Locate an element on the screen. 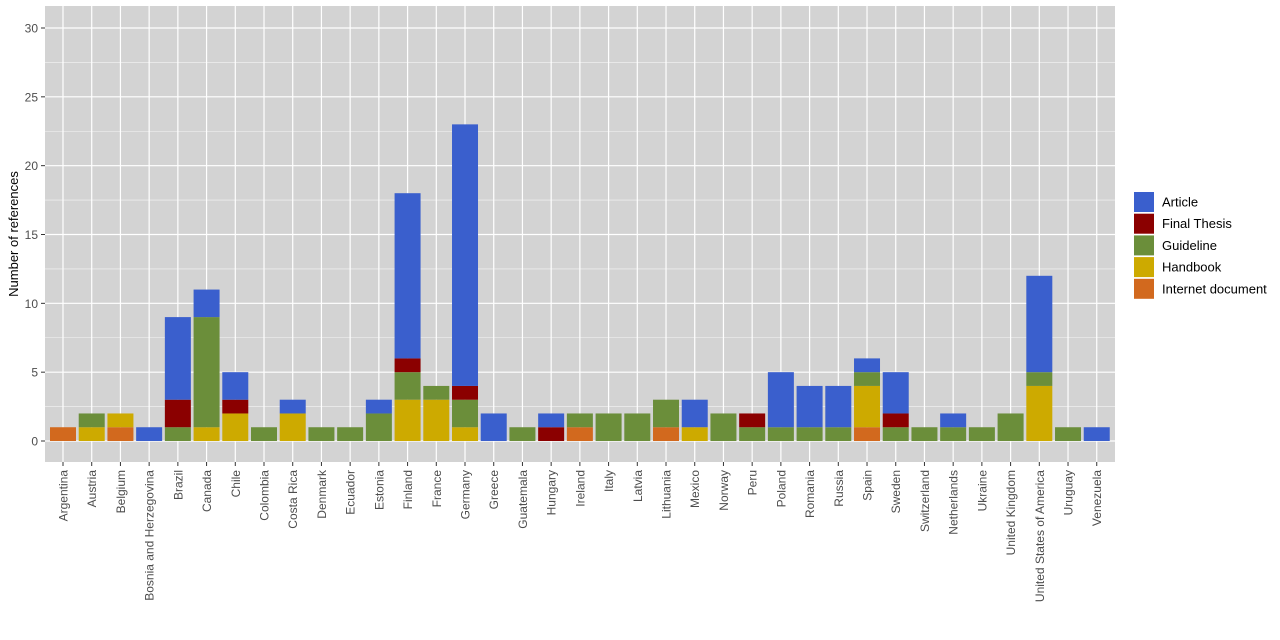 The width and height of the screenshot is (1280, 640). x-tick-label: Costa Rica is located at coordinates (293, 499).